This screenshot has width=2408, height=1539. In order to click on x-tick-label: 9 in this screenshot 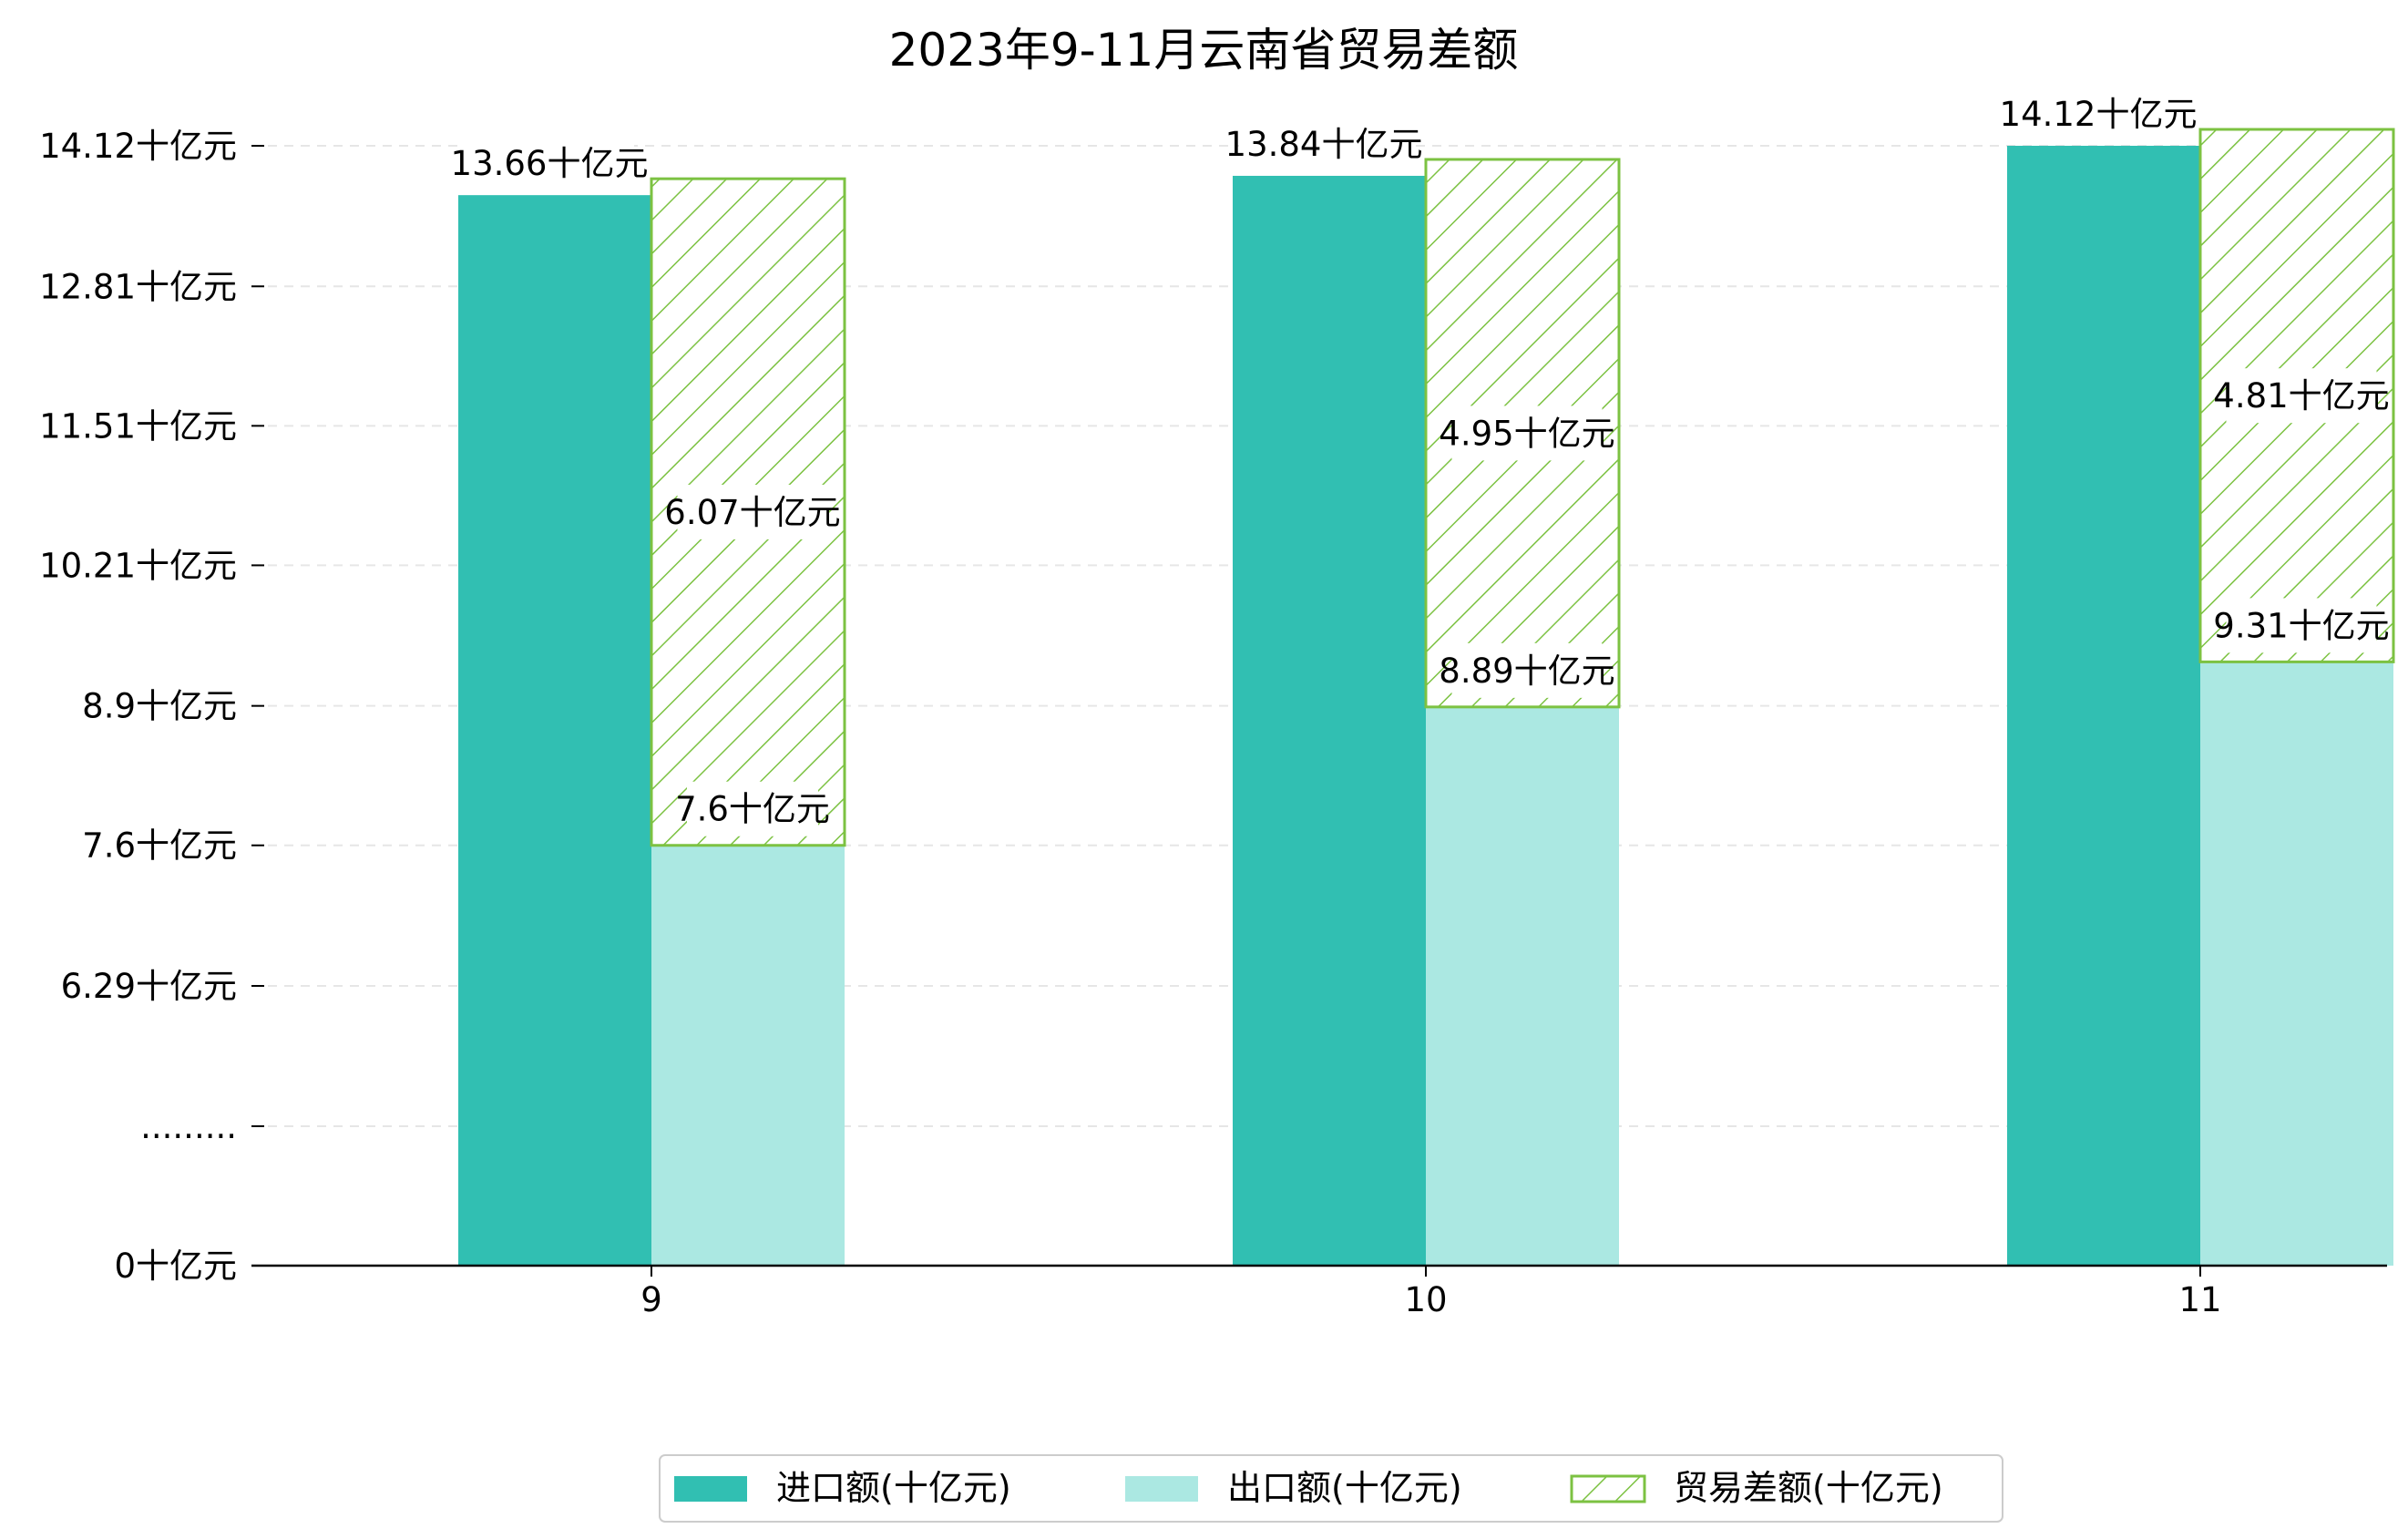, I will do `click(651, 1300)`.